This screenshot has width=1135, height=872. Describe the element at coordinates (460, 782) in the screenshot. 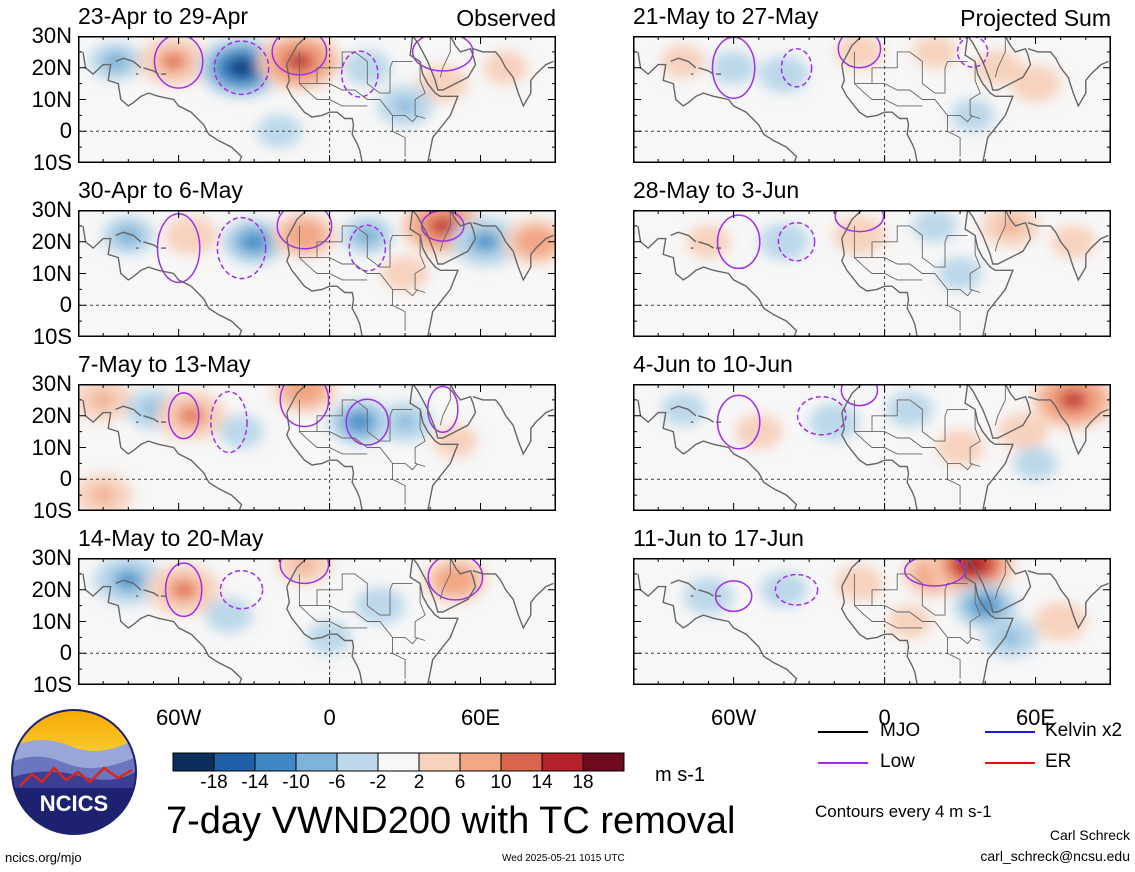

I see `colorbar-tick-label: 6` at that location.